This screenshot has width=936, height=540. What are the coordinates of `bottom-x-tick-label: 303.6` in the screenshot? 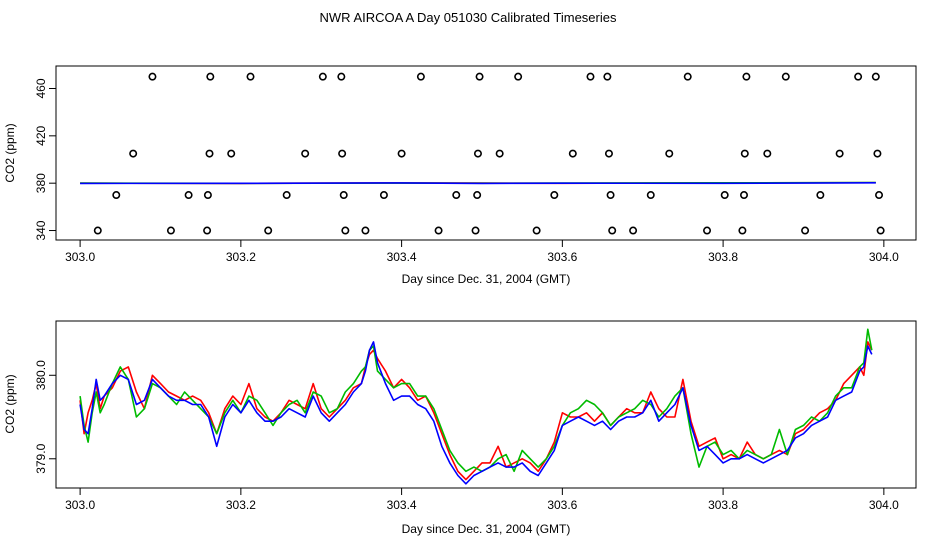 It's located at (562, 505).